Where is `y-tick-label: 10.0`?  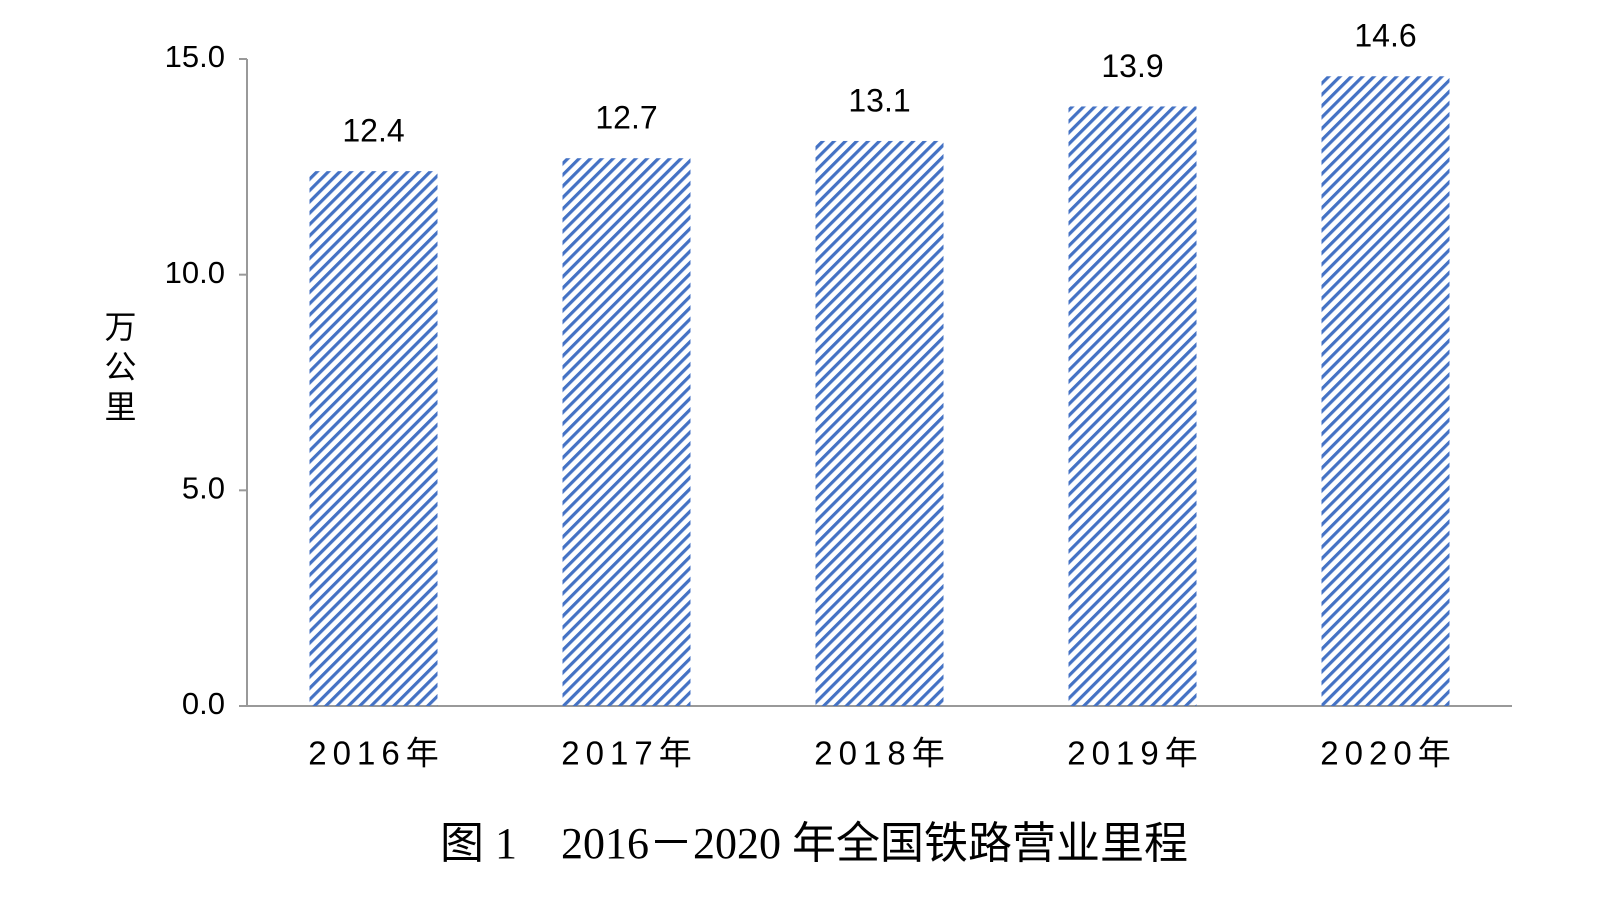 y-tick-label: 10.0 is located at coordinates (195, 272).